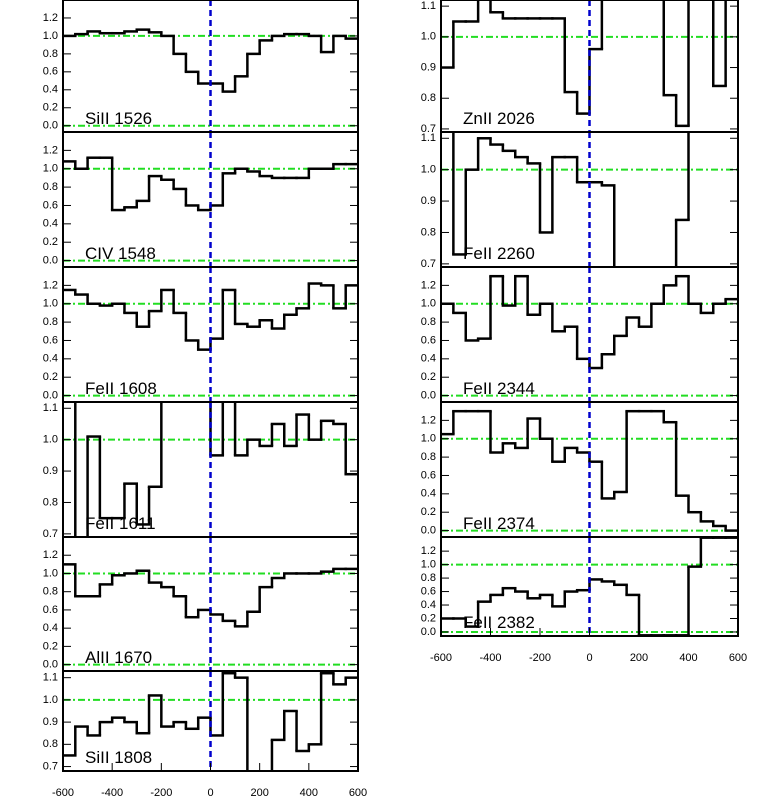  What do you see at coordinates (121, 388) in the screenshot?
I see `panel-label: FeII 1608` at bounding box center [121, 388].